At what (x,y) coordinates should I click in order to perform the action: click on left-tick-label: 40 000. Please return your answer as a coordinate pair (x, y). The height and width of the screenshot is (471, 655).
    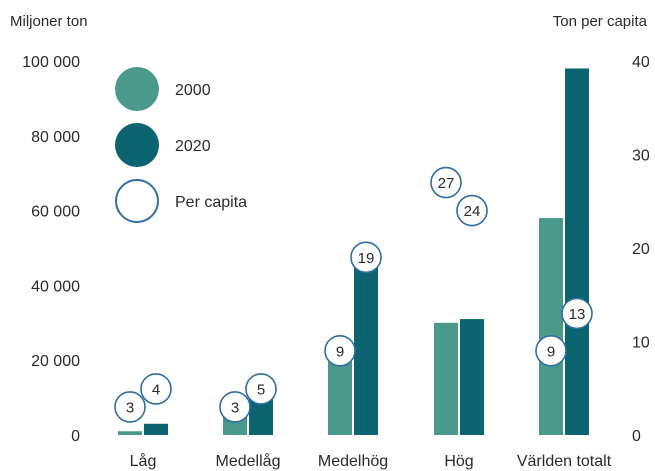
    Looking at the image, I should click on (55, 286).